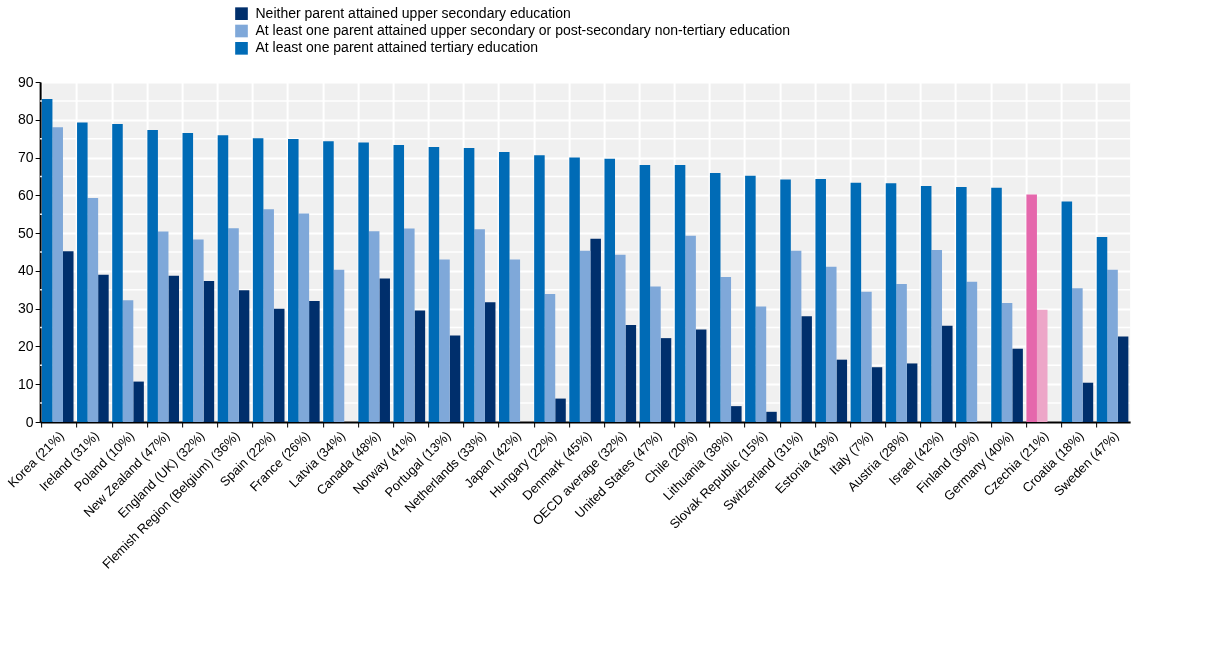  What do you see at coordinates (26, 232) in the screenshot?
I see `y-tick-label: 50` at bounding box center [26, 232].